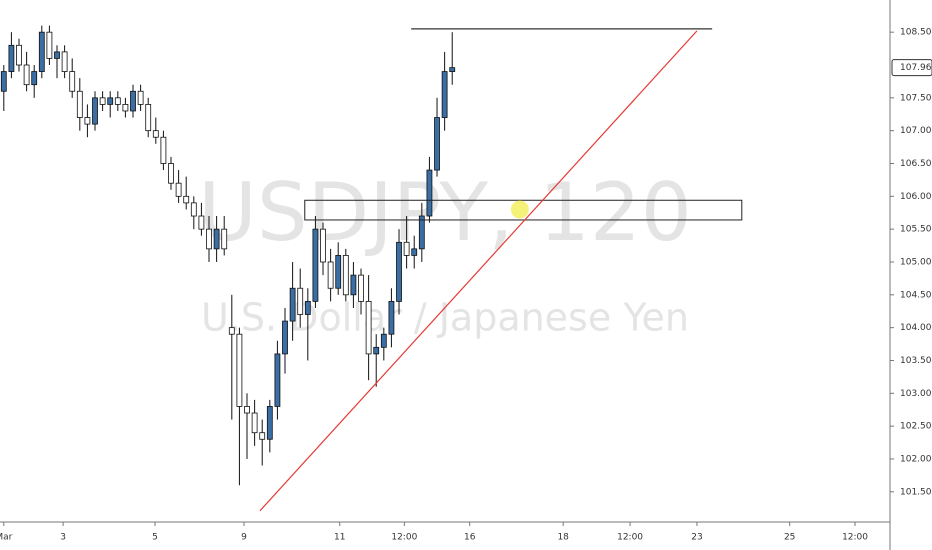 This screenshot has height=550, width=932. I want to click on x-tick-label: 5, so click(155, 538).